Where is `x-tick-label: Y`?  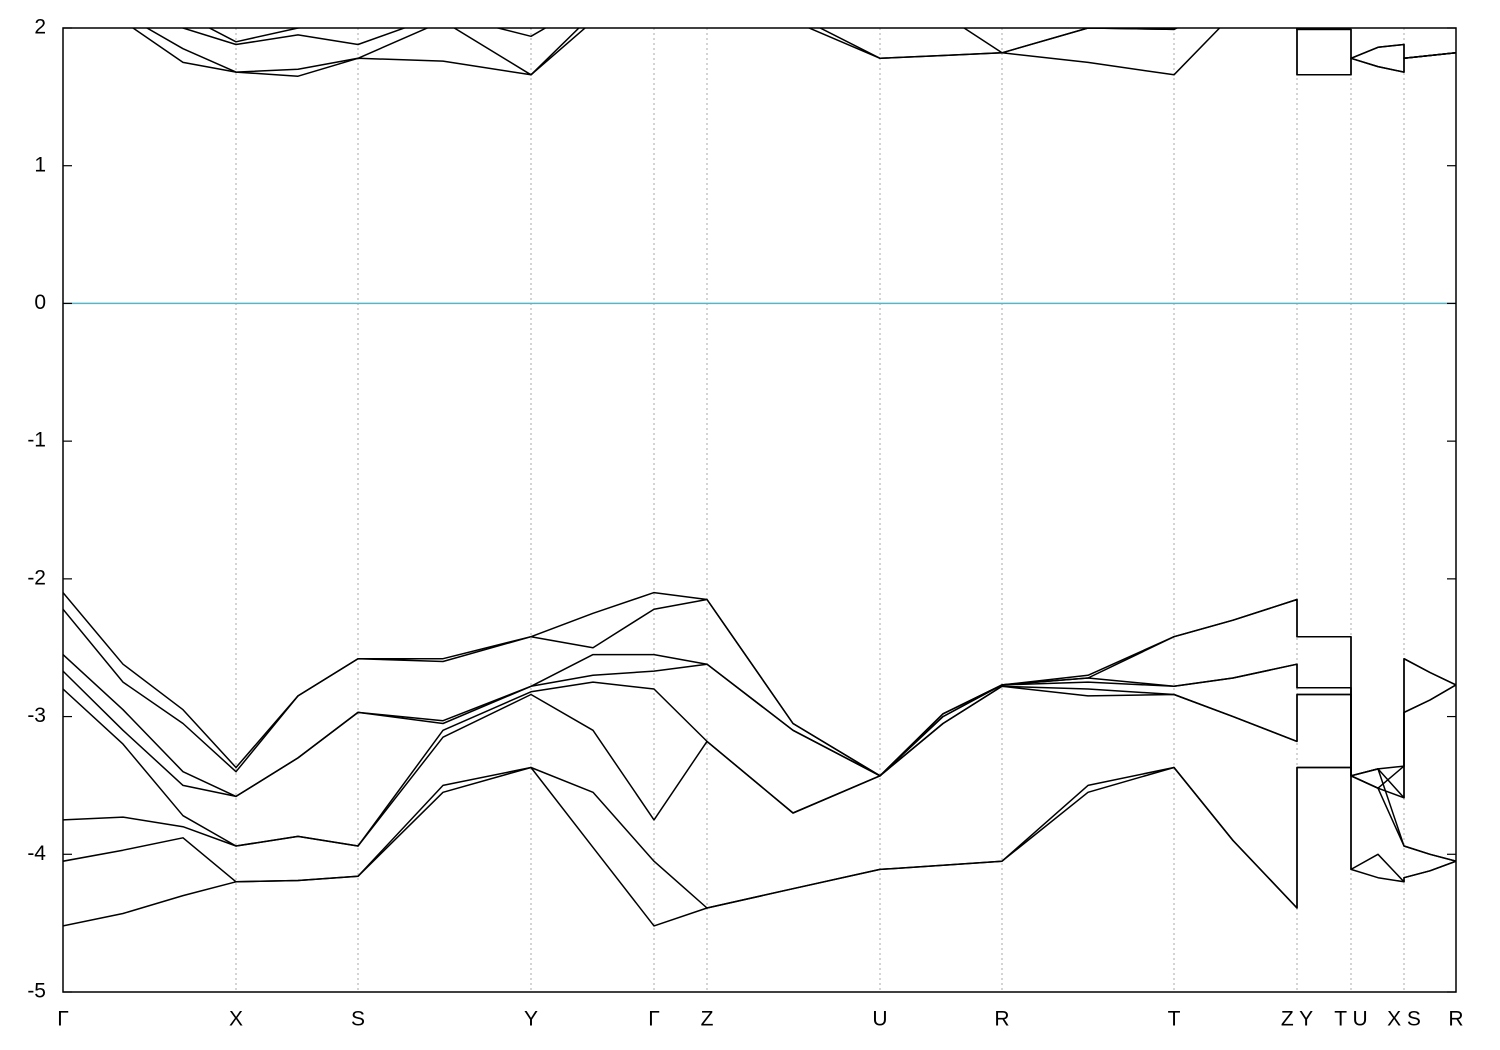
x-tick-label: Y is located at coordinates (531, 1019).